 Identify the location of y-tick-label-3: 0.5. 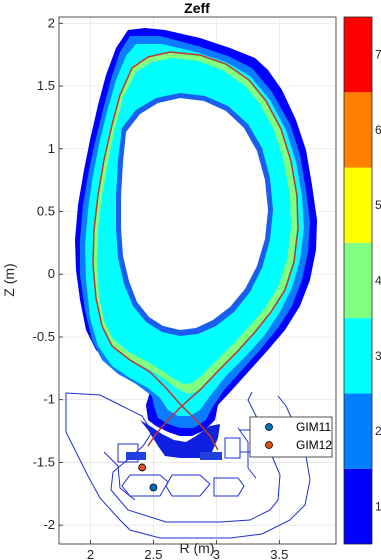
(46, 210).